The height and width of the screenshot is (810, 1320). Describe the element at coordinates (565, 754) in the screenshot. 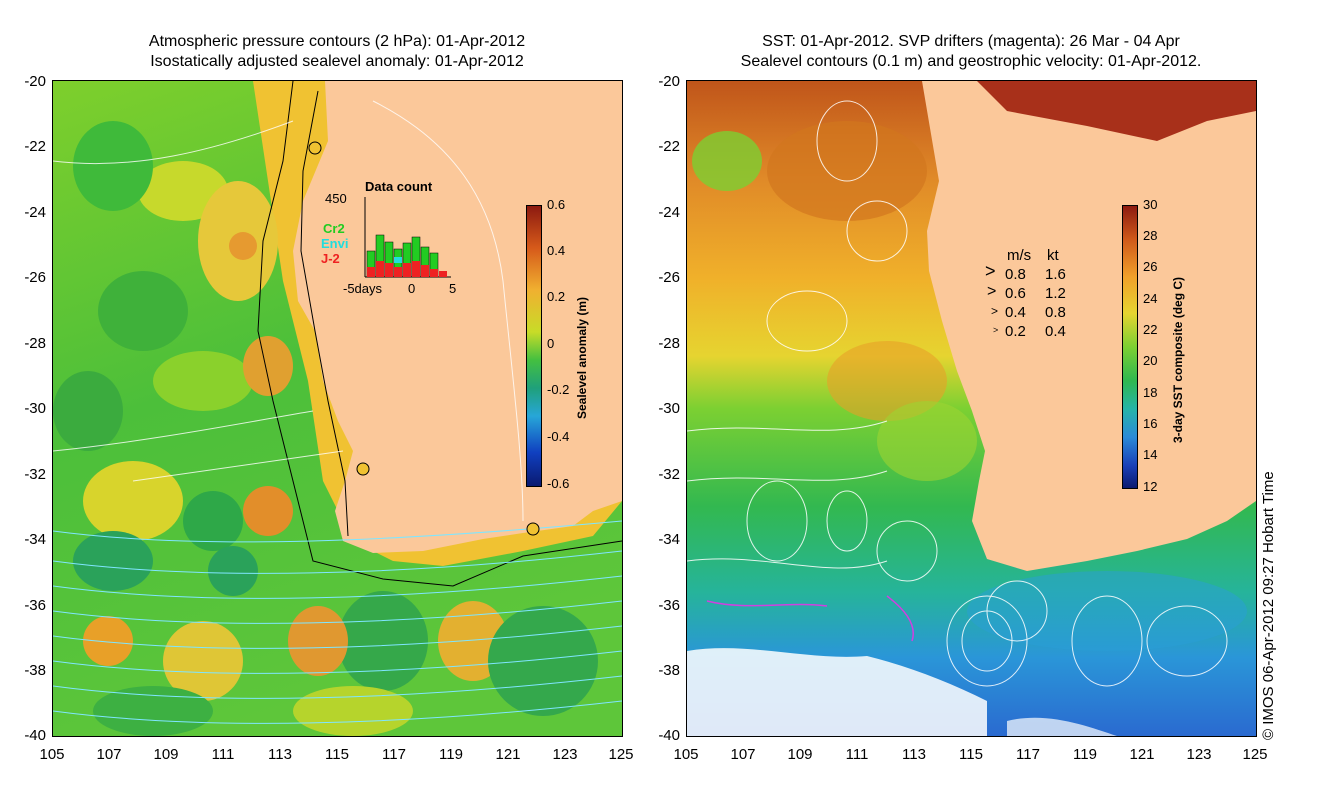

I see `left-xlabel: 123` at that location.